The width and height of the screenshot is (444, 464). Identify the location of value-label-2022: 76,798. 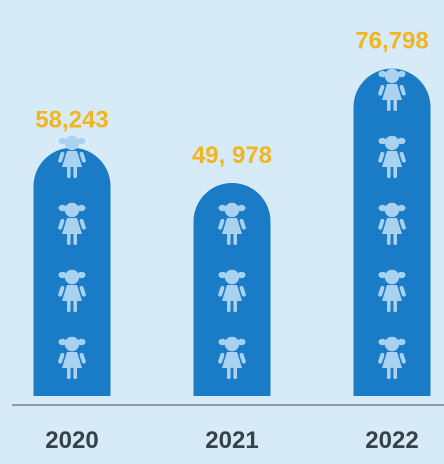
(391, 41).